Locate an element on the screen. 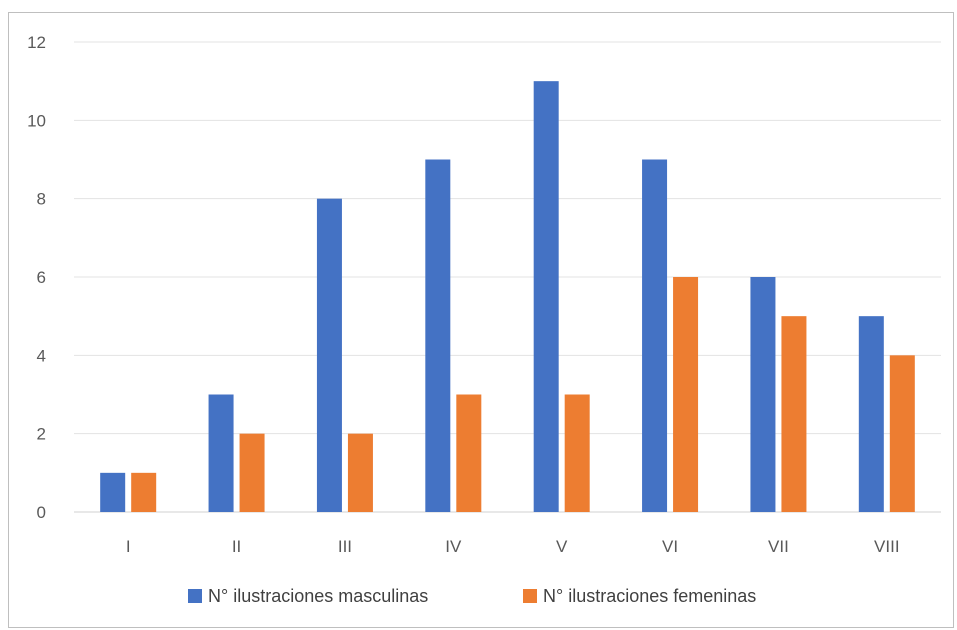  y-tick-label: 12 is located at coordinates (36, 42).